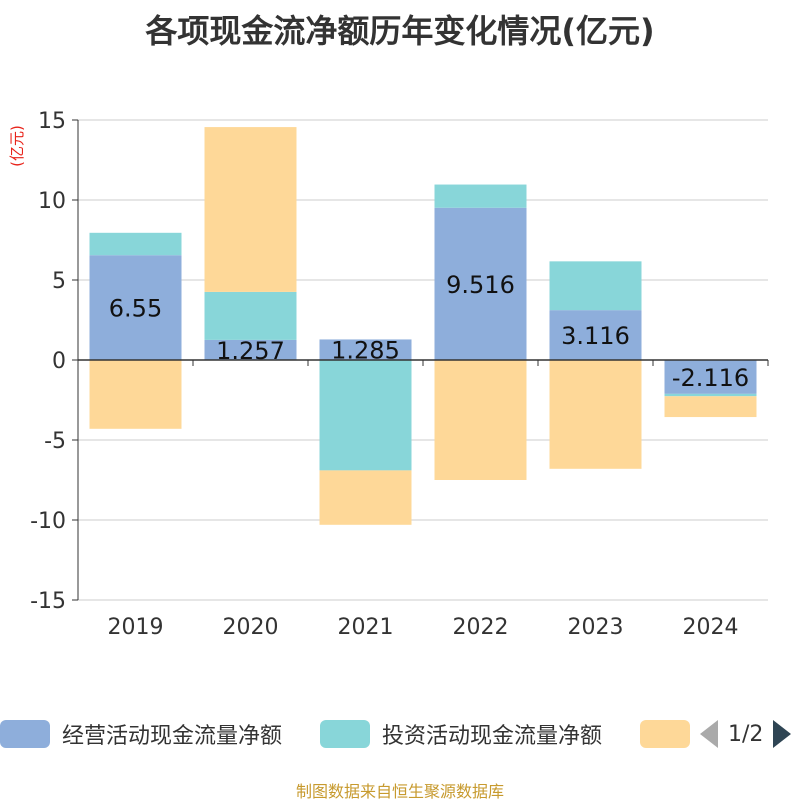 Image resolution: width=800 pixels, height=802 pixels. I want to click on legend-item-investing: 投资活动现金流量净额, so click(461, 734).